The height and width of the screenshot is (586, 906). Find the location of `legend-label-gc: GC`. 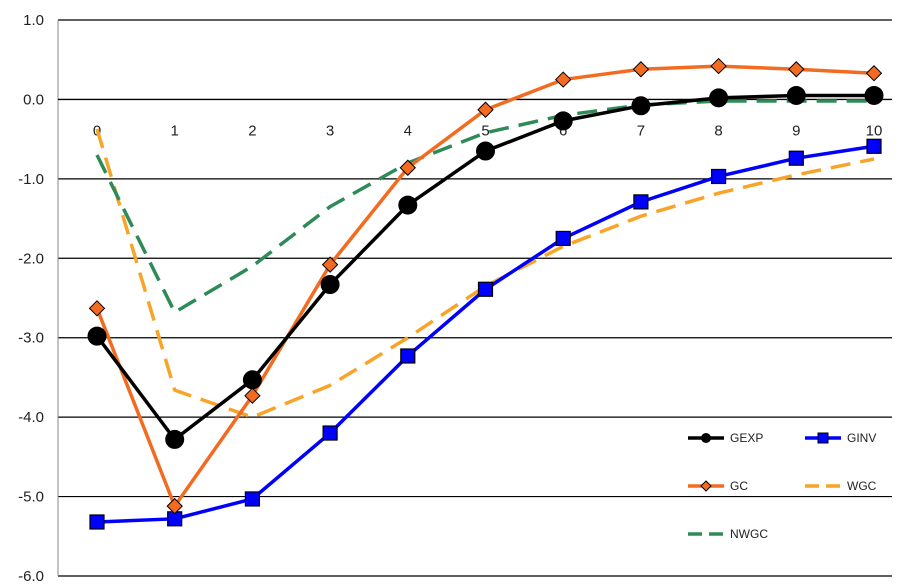

legend-label-gc: GC is located at coordinates (739, 486).